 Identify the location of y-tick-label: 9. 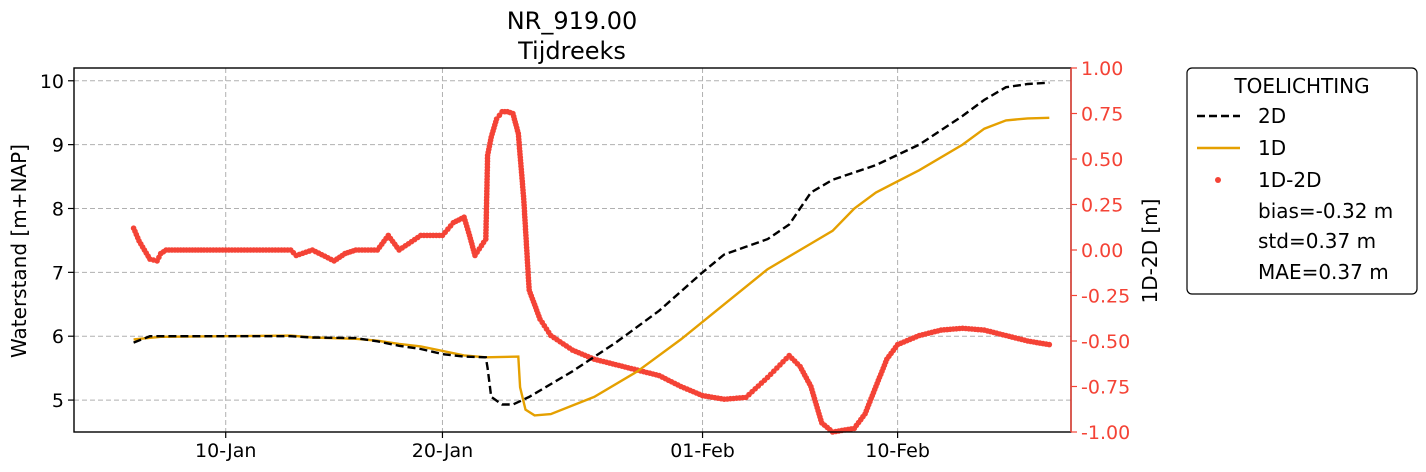
(58, 146).